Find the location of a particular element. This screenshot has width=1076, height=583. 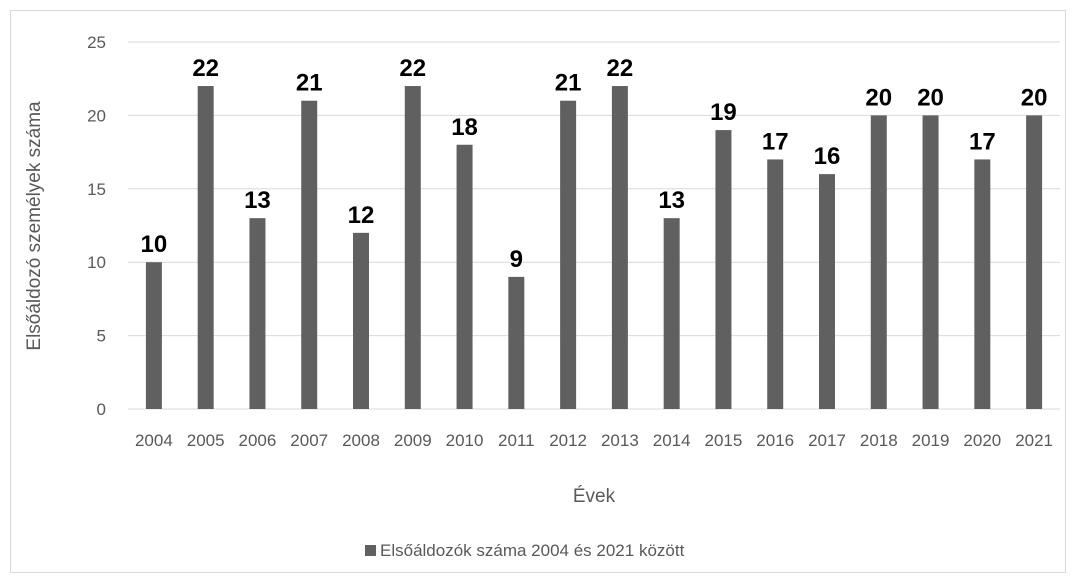

y-tick-label: 15 is located at coordinates (96, 189).